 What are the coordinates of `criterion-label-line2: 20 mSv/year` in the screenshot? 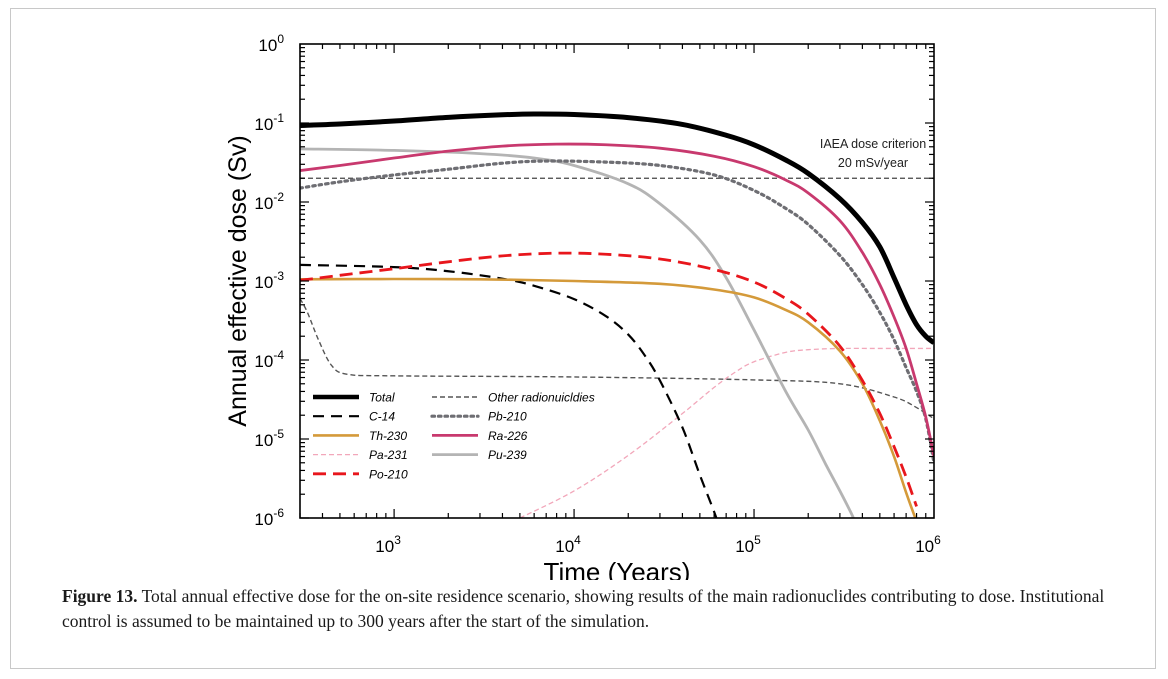 It's located at (873, 163).